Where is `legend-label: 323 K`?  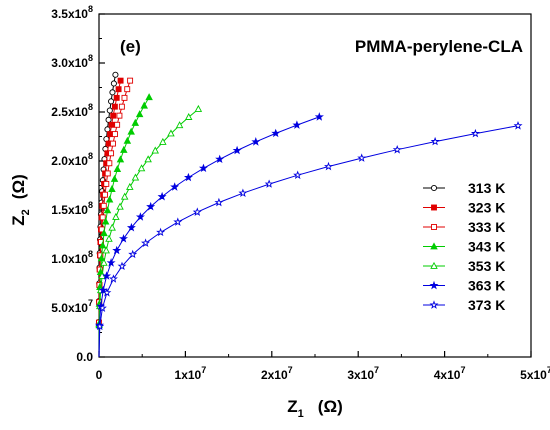 legend-label: 323 K is located at coordinates (486, 208).